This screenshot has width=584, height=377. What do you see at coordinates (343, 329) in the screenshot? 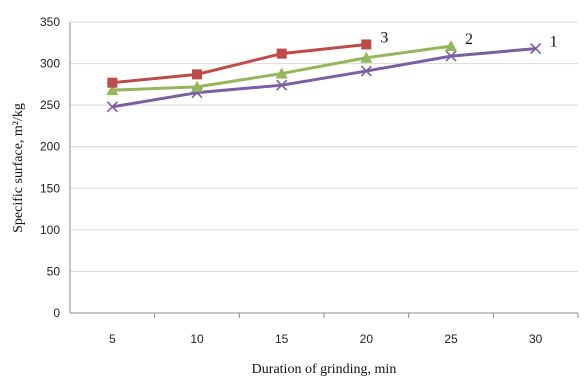
I see `x-tick-labels: 5 10 15 20 25 30` at bounding box center [343, 329].